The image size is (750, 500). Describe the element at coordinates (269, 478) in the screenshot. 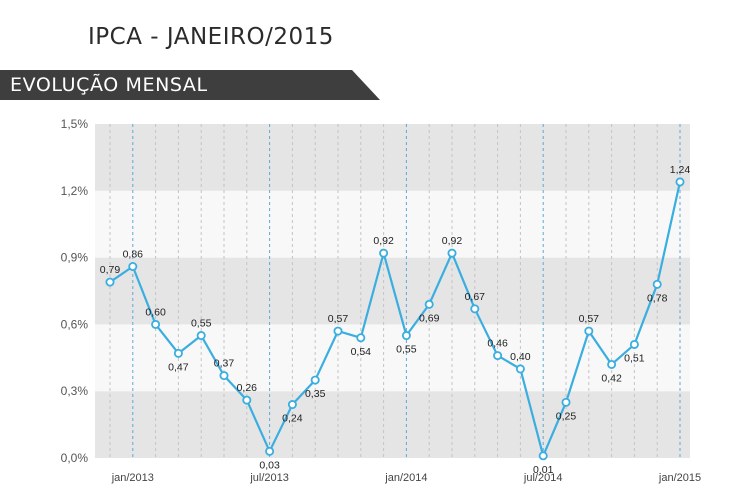

I see `x-tick-label: jul/2013` at that location.